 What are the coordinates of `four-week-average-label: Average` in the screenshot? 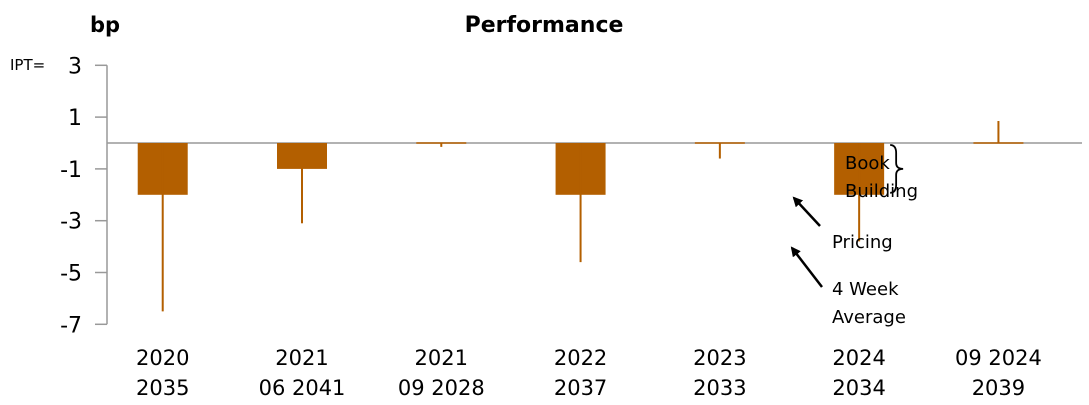 It's located at (869, 317).